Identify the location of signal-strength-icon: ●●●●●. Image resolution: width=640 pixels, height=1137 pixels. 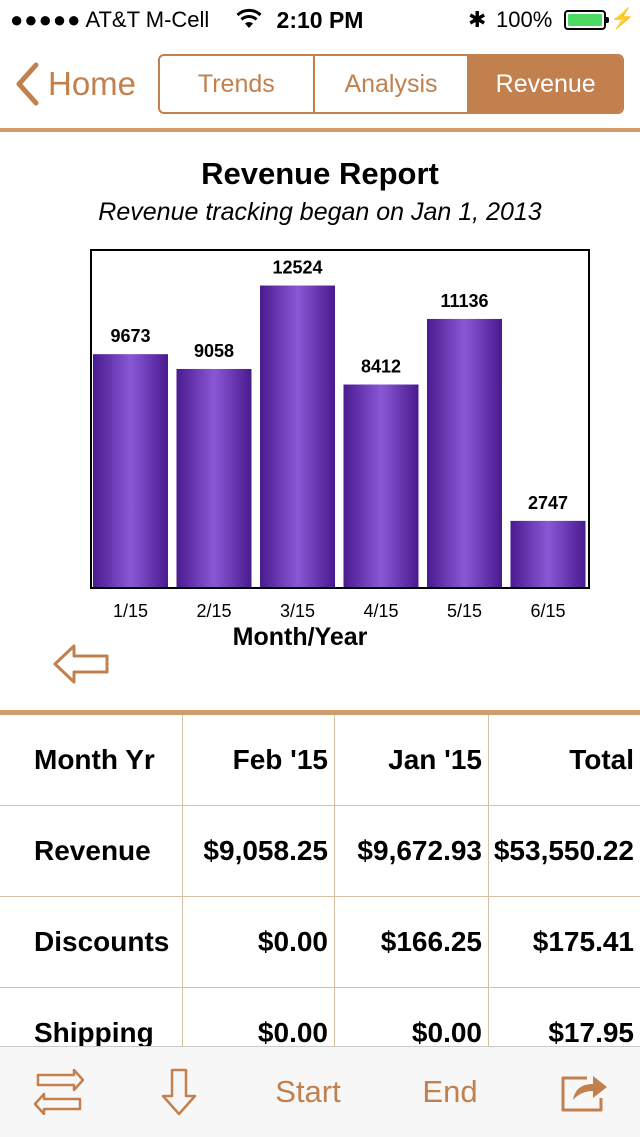
(46, 19).